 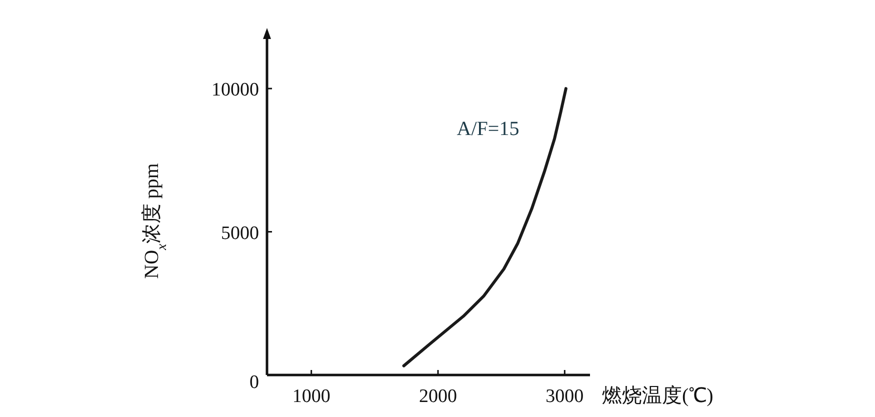 I want to click on y-tick-label: 0, so click(x=254, y=382).